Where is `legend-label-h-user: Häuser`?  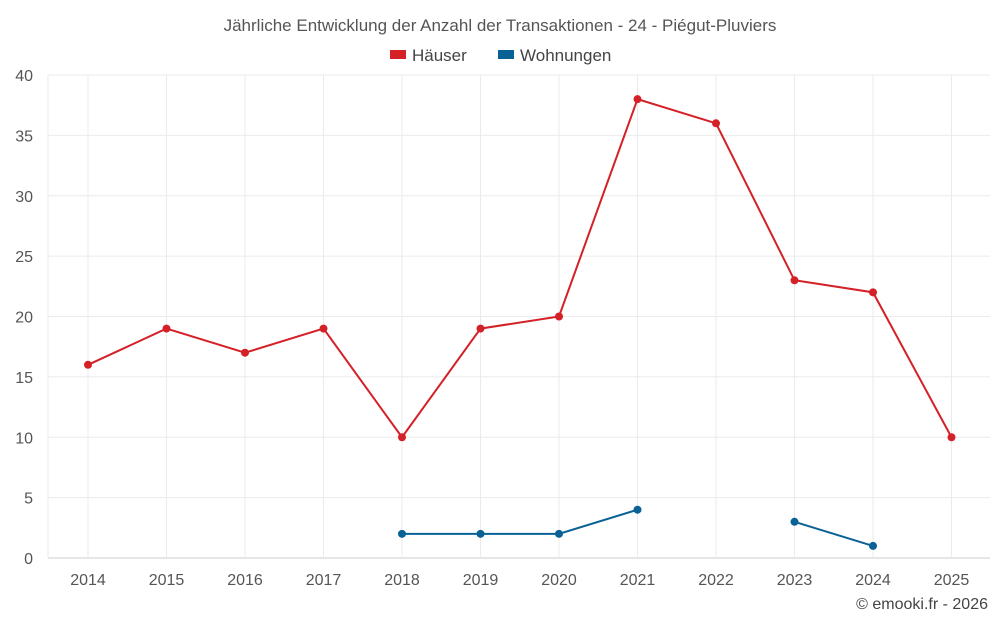 legend-label-h-user: Häuser is located at coordinates (439, 55).